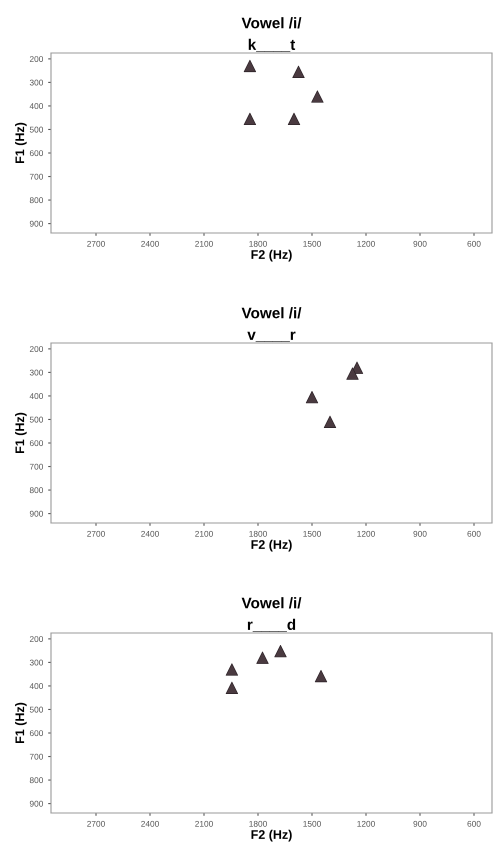 This screenshot has height=848, width=494. What do you see at coordinates (271, 337) in the screenshot?
I see `chart-subtitle: v____r` at bounding box center [271, 337].